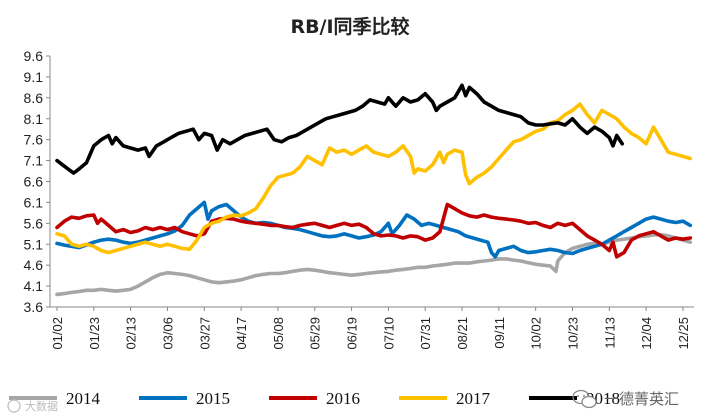 The image size is (707, 416). What do you see at coordinates (388, 333) in the screenshot?
I see `x-tick-label: 07/10` at bounding box center [388, 333].